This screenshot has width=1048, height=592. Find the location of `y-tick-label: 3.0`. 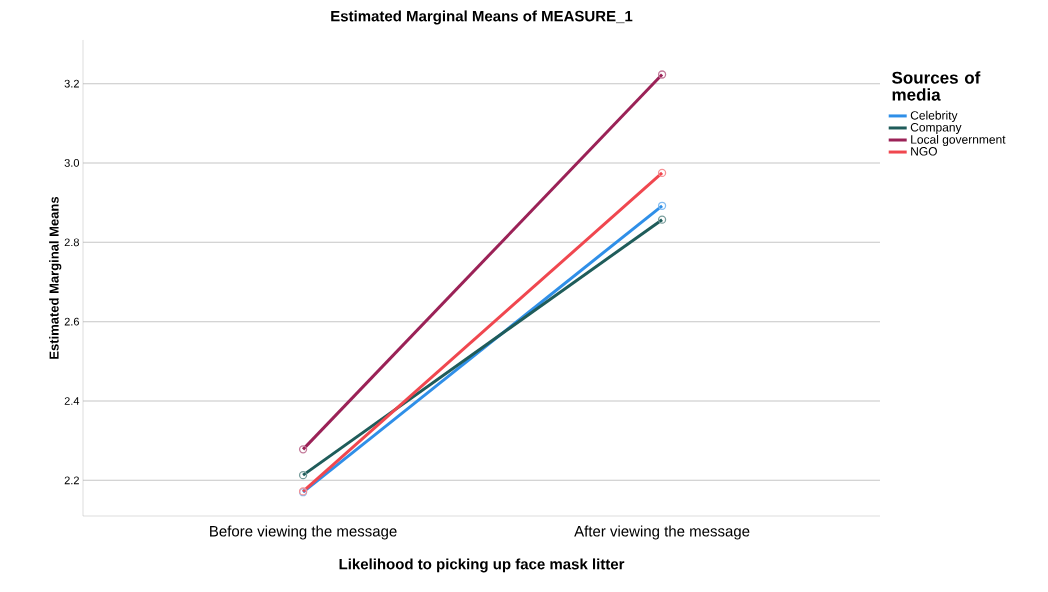

y-tick-label: 3.0 is located at coordinates (72, 163).